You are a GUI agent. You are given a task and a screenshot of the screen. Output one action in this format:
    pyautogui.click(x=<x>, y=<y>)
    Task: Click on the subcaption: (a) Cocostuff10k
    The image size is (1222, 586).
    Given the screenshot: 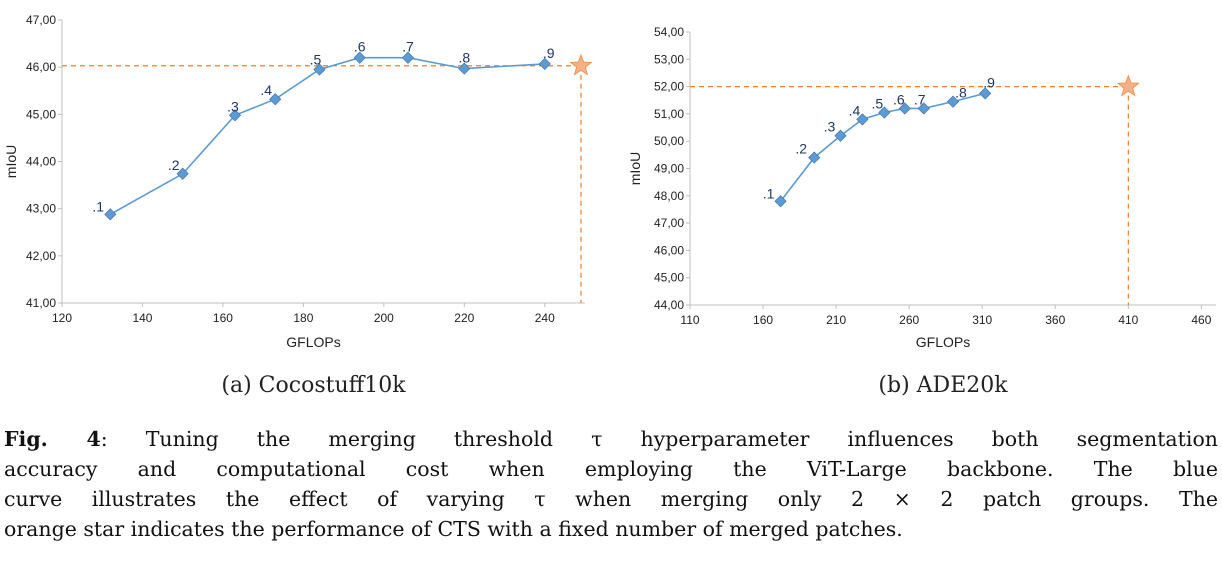 What is the action you would take?
    pyautogui.click(x=313, y=385)
    